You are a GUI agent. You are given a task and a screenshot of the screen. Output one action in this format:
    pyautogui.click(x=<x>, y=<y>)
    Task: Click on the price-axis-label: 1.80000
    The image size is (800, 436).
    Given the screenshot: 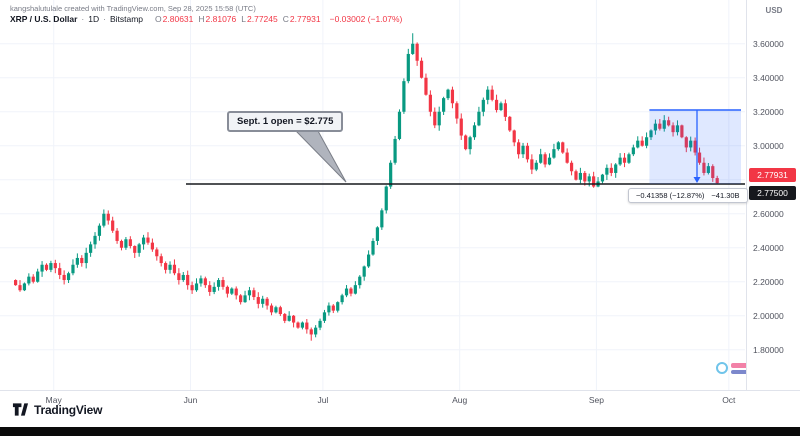 What is the action you would take?
    pyautogui.click(x=768, y=349)
    